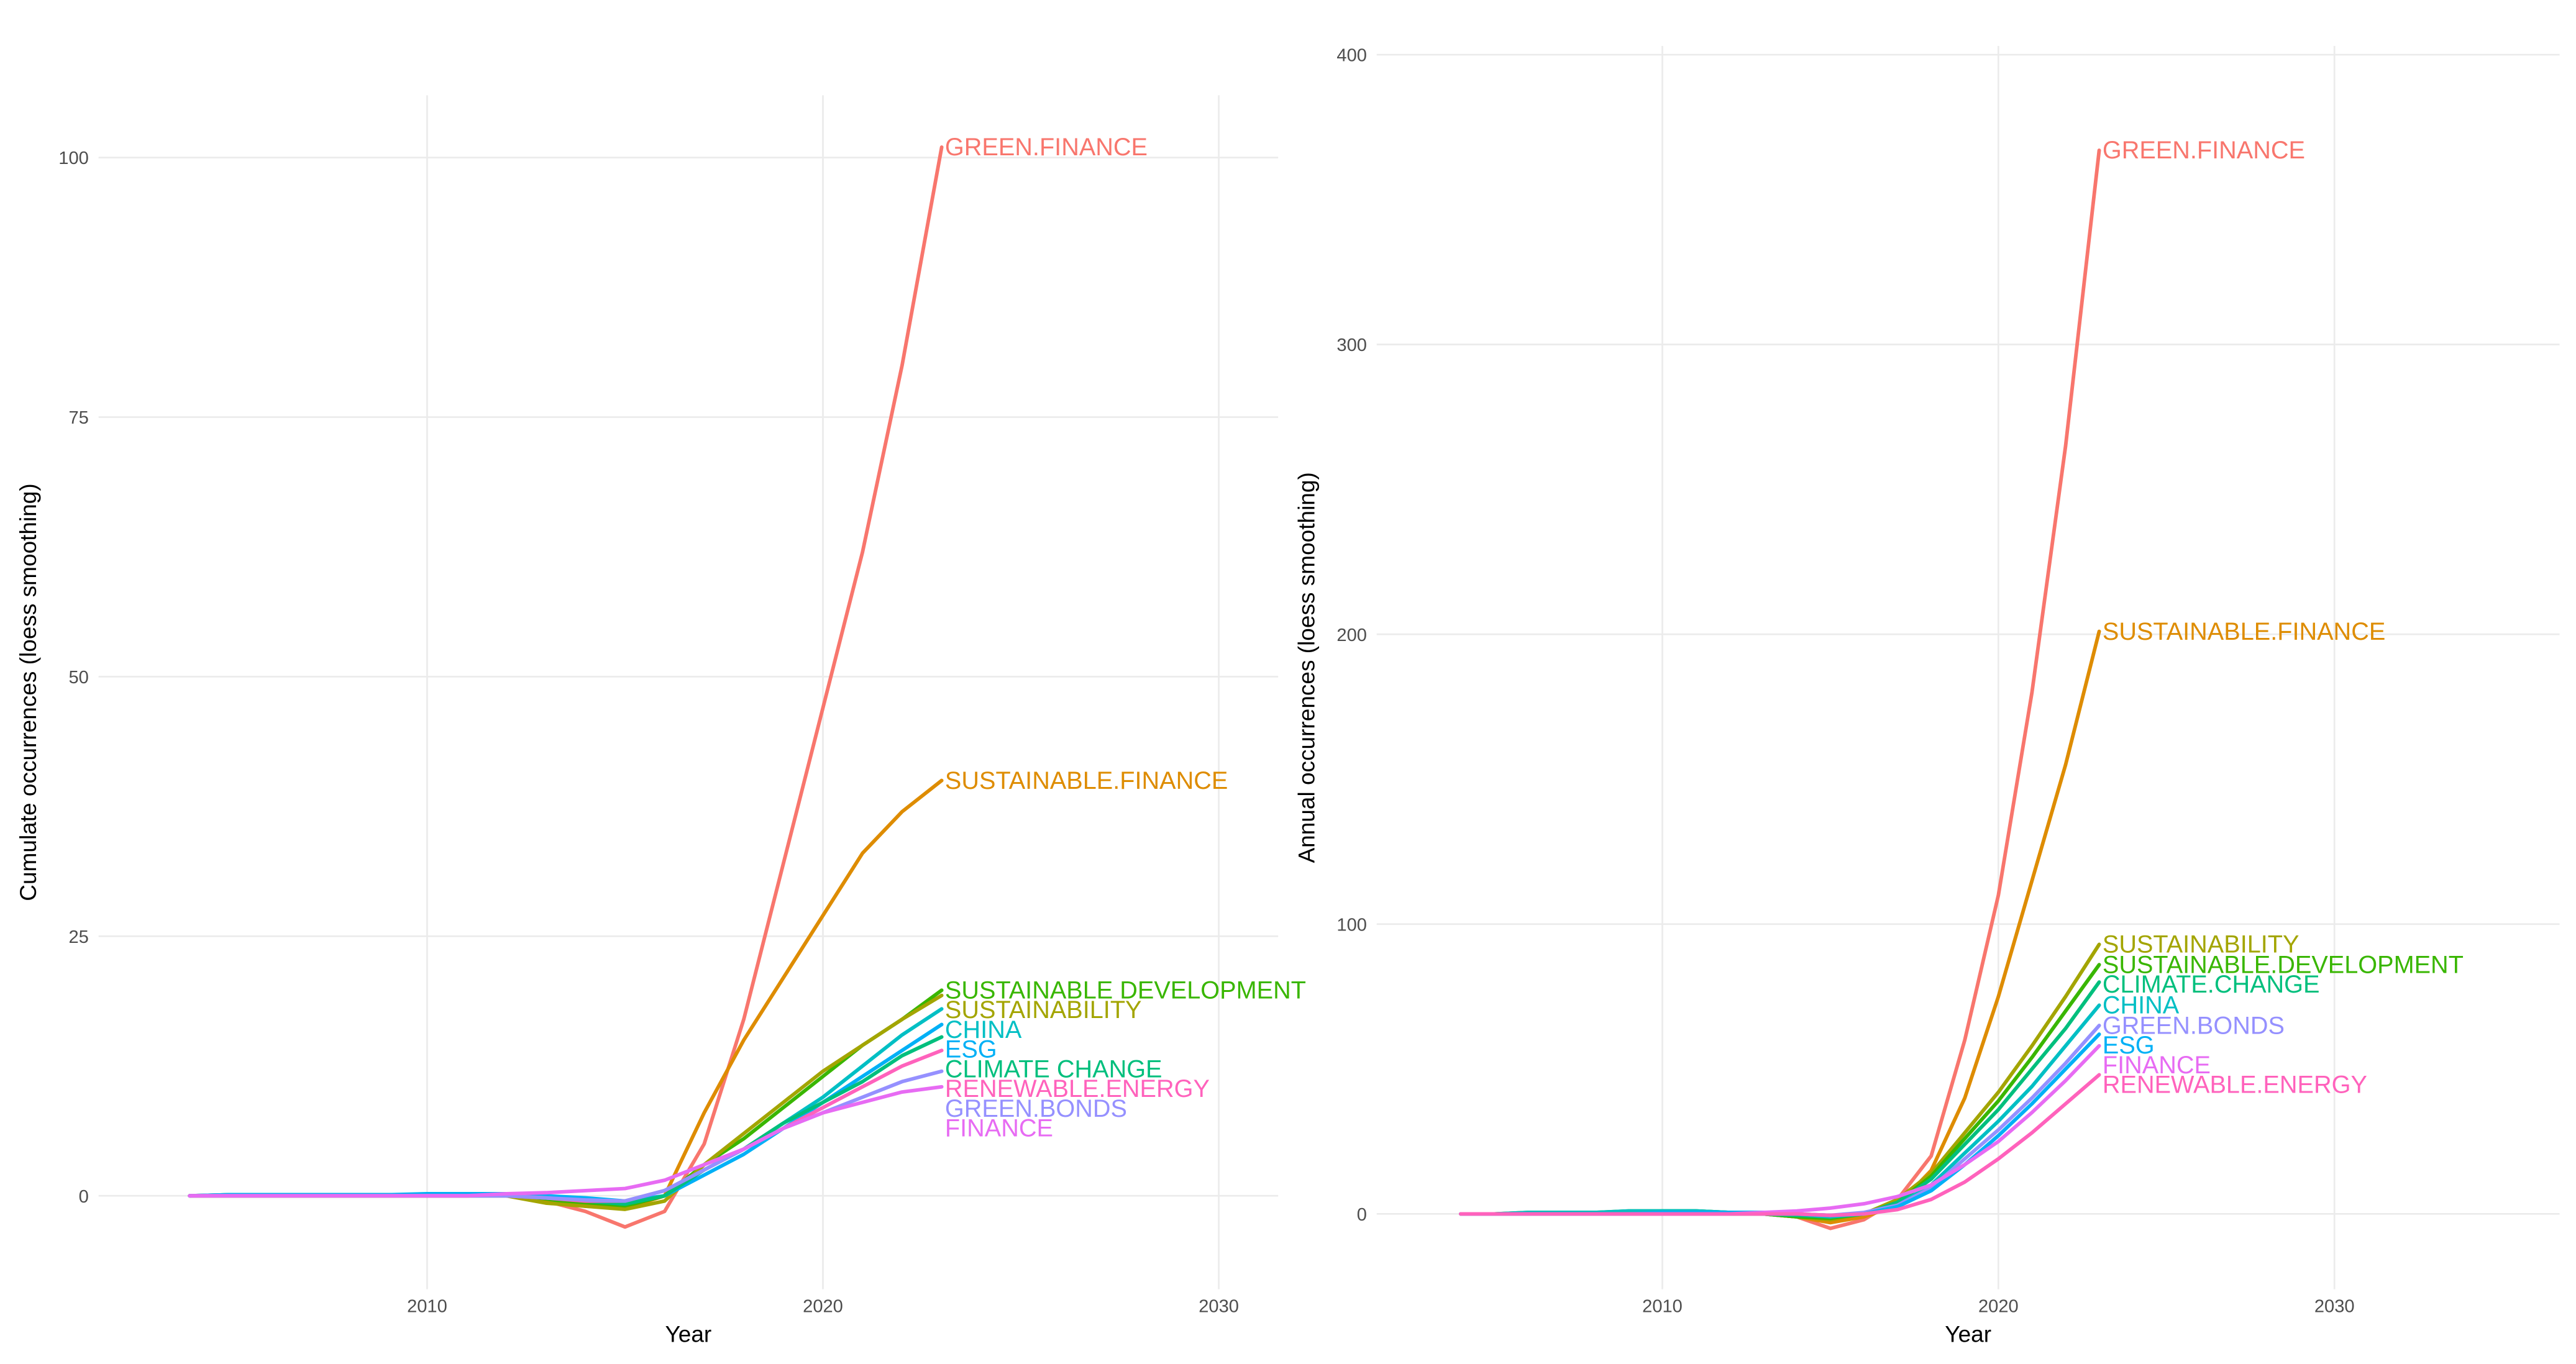  Describe the element at coordinates (78, 678) in the screenshot. I see `y-tick-label: 50` at that location.